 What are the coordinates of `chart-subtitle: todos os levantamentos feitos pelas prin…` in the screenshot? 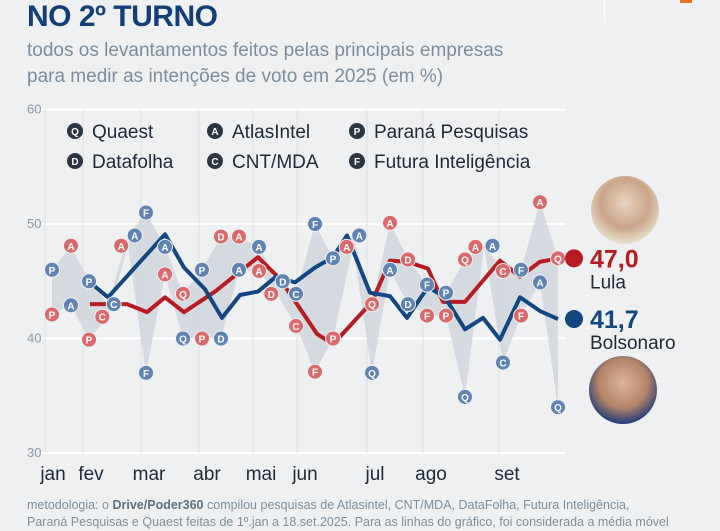 It's located at (265, 64).